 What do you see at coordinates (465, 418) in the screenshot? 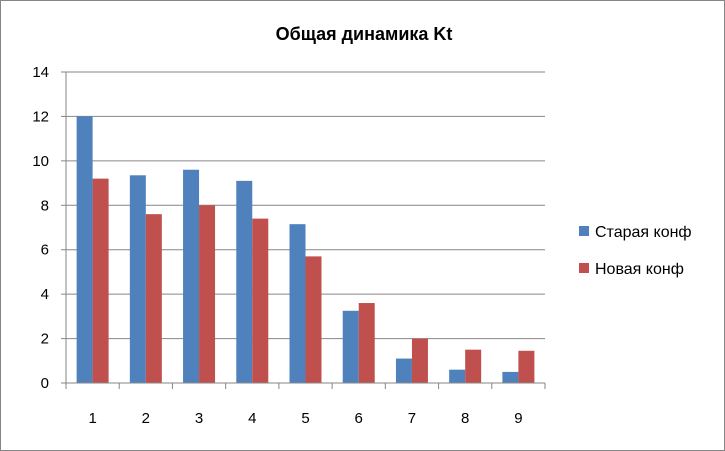
I see `x-tick-label: 8` at bounding box center [465, 418].